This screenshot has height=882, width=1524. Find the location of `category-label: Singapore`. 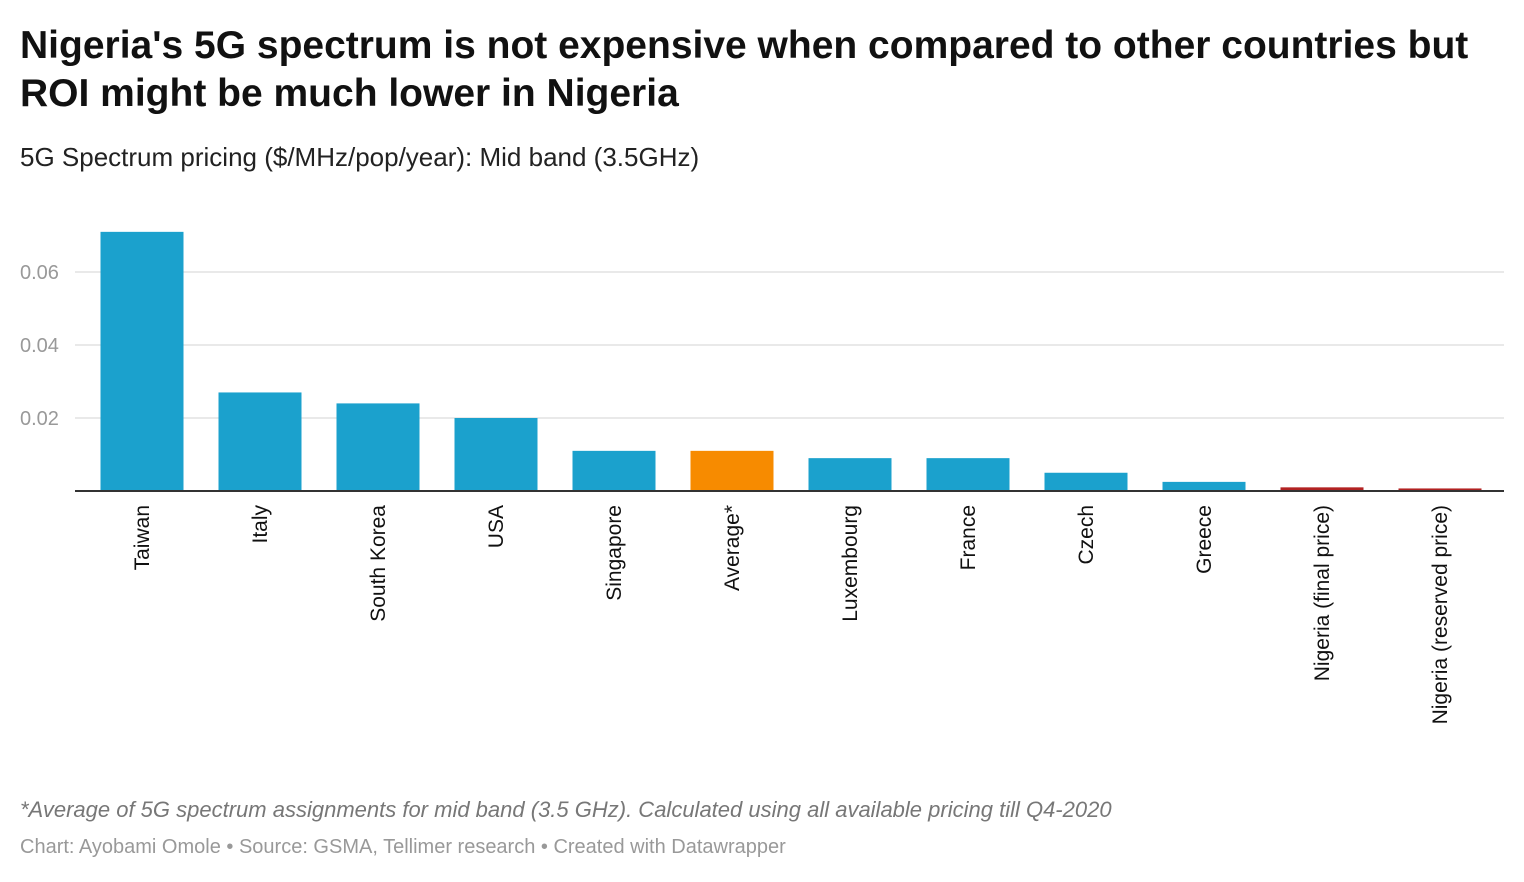

category-label: Singapore is located at coordinates (614, 553).